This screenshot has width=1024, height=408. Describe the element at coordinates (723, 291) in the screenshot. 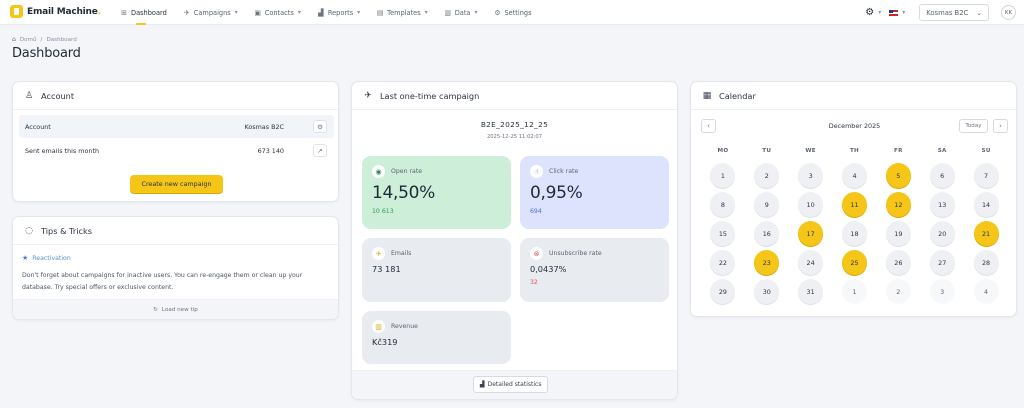

I see `calendar-day: 29` at that location.